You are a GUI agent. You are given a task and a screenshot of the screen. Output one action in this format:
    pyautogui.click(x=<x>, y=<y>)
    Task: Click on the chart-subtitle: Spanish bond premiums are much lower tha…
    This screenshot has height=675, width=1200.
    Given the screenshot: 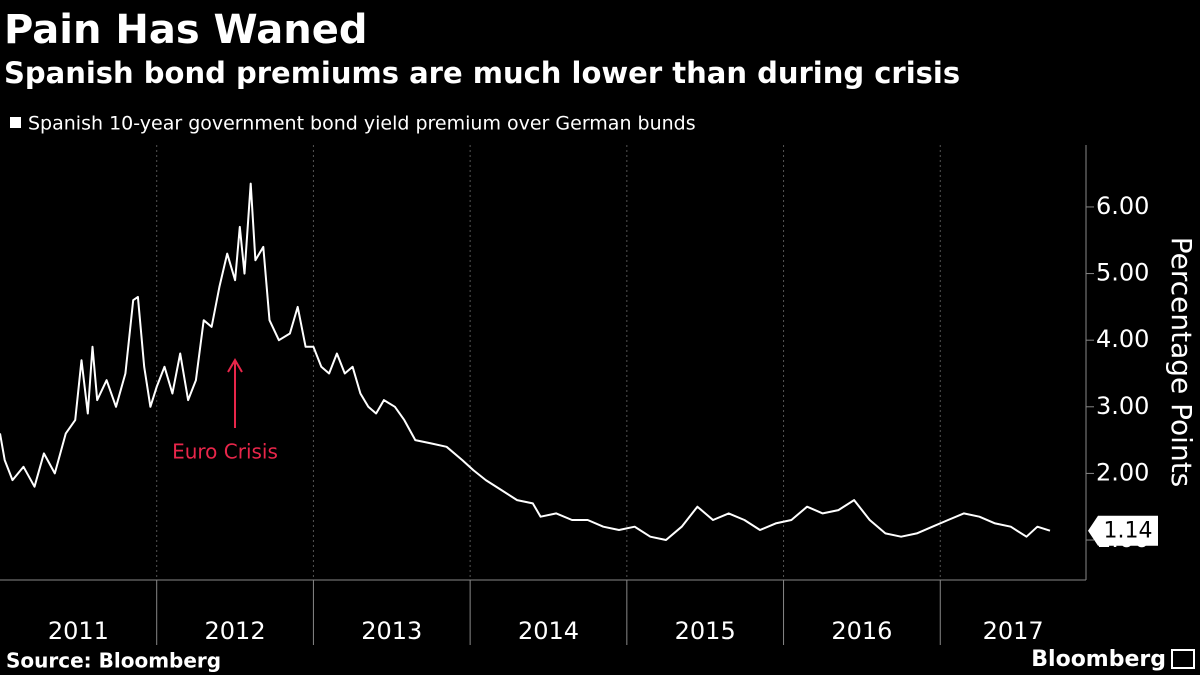 What is the action you would take?
    pyautogui.click(x=482, y=73)
    